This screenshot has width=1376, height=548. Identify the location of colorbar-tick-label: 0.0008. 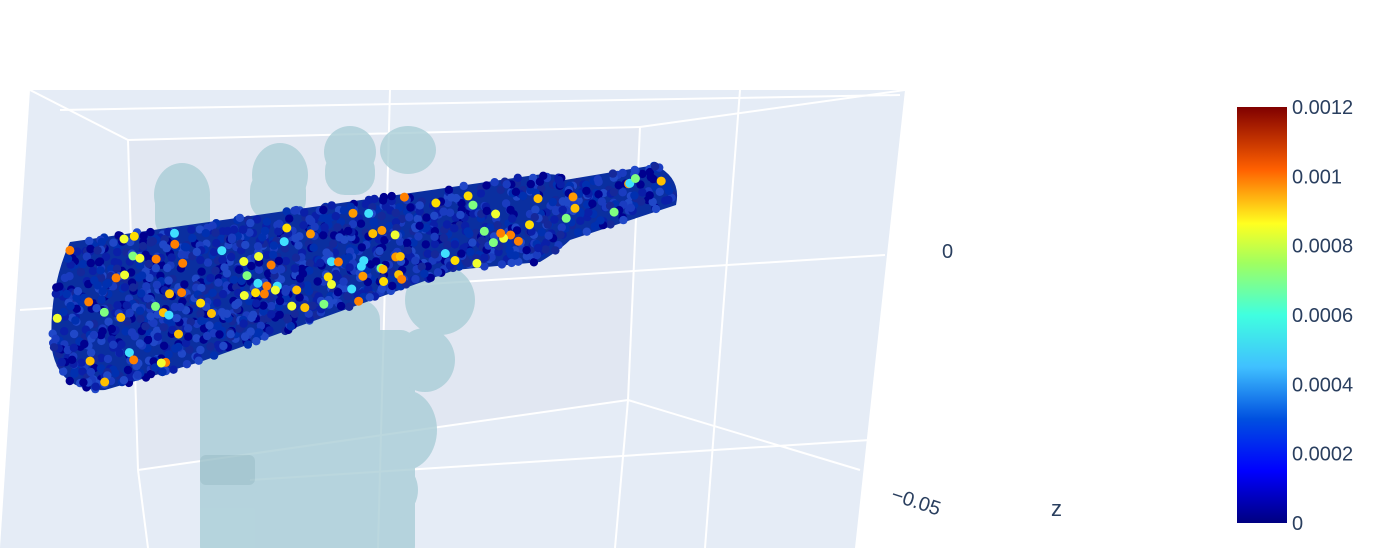
(1322, 247).